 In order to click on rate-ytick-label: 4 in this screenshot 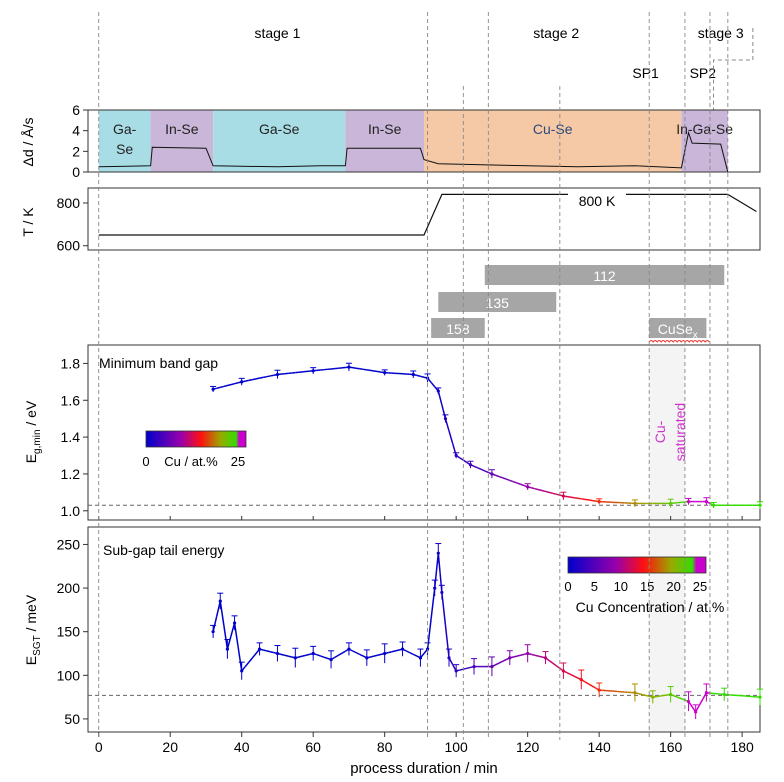, I will do `click(76, 131)`.